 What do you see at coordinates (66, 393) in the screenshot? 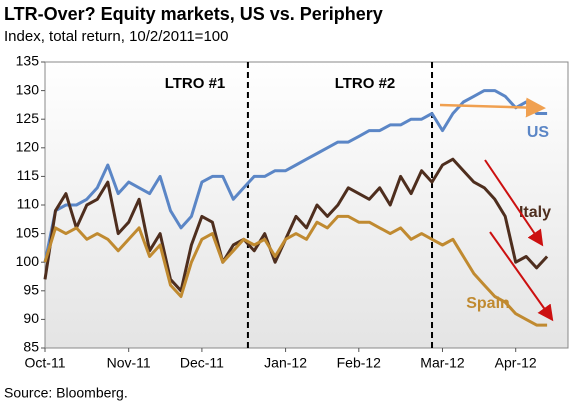
I see `source: Source: Bloomberg.` at bounding box center [66, 393].